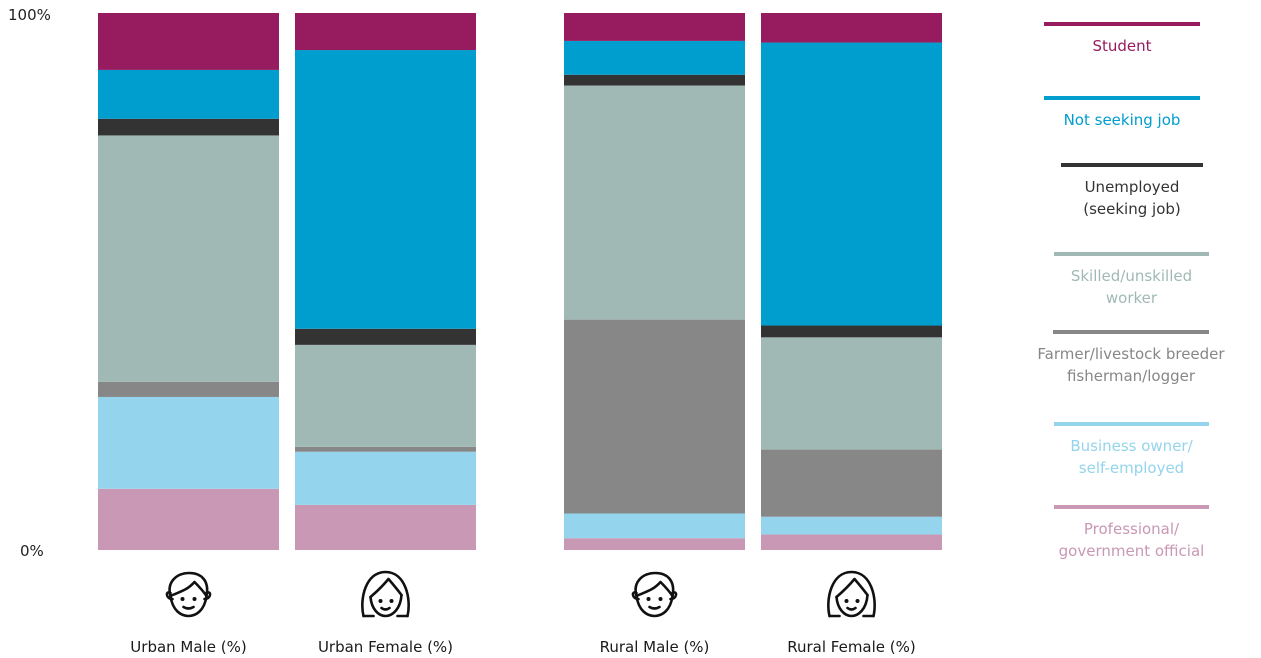 The height and width of the screenshot is (658, 1261). I want to click on category-label-urban-male: Urban Male (%), so click(188, 647).